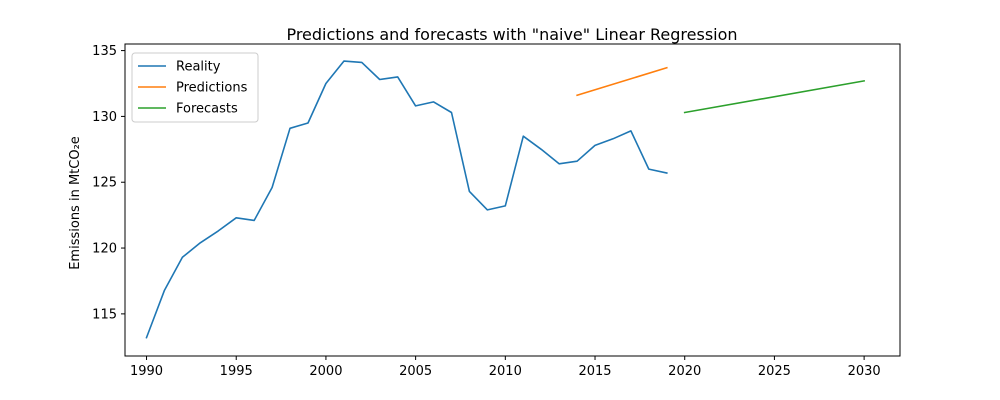 Image resolution: width=1000 pixels, height=400 pixels. Describe the element at coordinates (622, 81) in the screenshot. I see `series-line-predictions` at that location.